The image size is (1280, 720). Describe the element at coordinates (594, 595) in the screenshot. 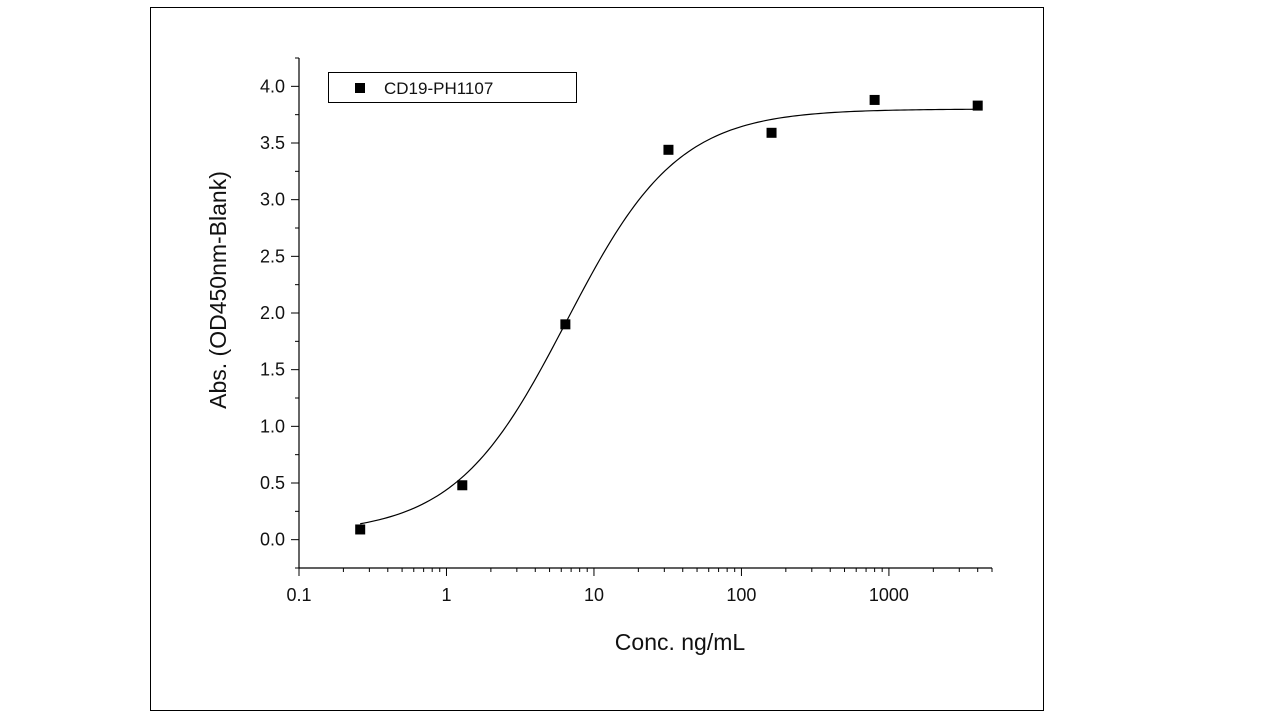

I see `x-tick-label: 10` at that location.